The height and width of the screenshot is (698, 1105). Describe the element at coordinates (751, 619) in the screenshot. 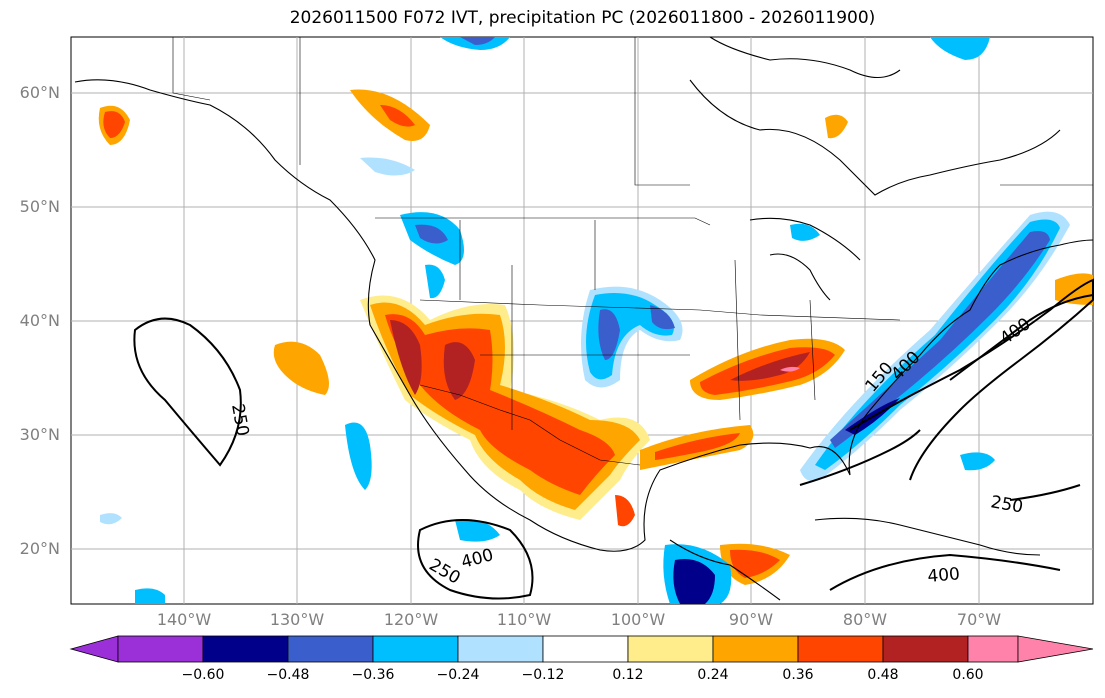

I see `lon-label: 90°W` at that location.